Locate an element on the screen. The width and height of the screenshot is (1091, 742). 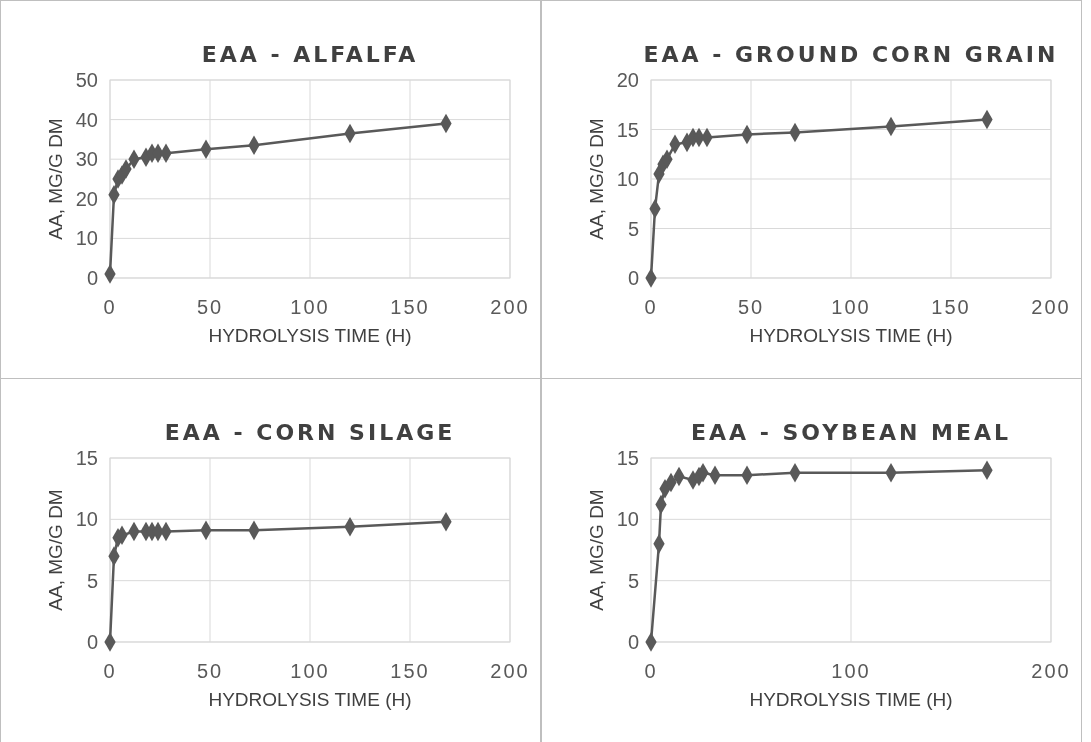
chart-title: EAA - GROUND CORN GRAIN is located at coordinates (851, 54).